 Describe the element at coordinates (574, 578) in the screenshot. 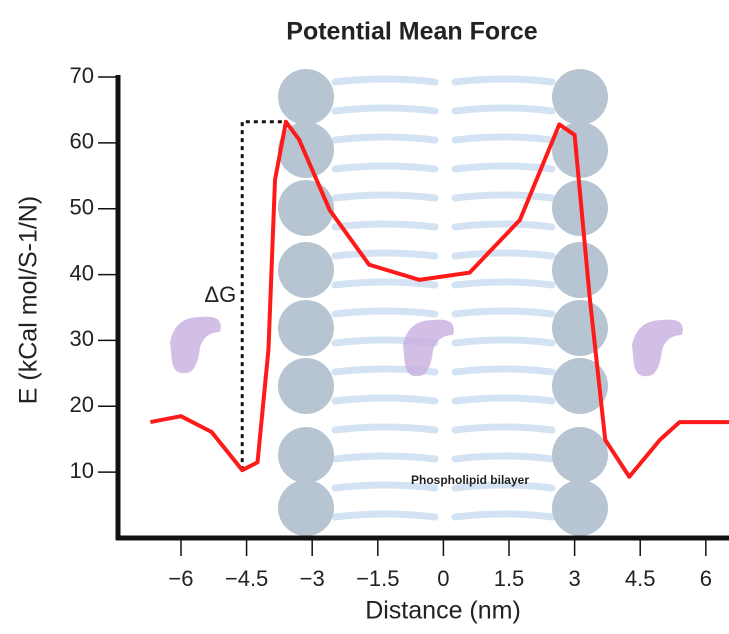

I see `x-tick-label: 3` at that location.